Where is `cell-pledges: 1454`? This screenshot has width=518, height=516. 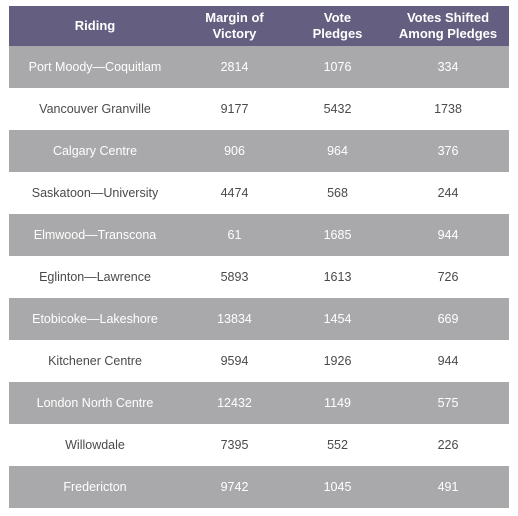 cell-pledges: 1454 is located at coordinates (337, 319).